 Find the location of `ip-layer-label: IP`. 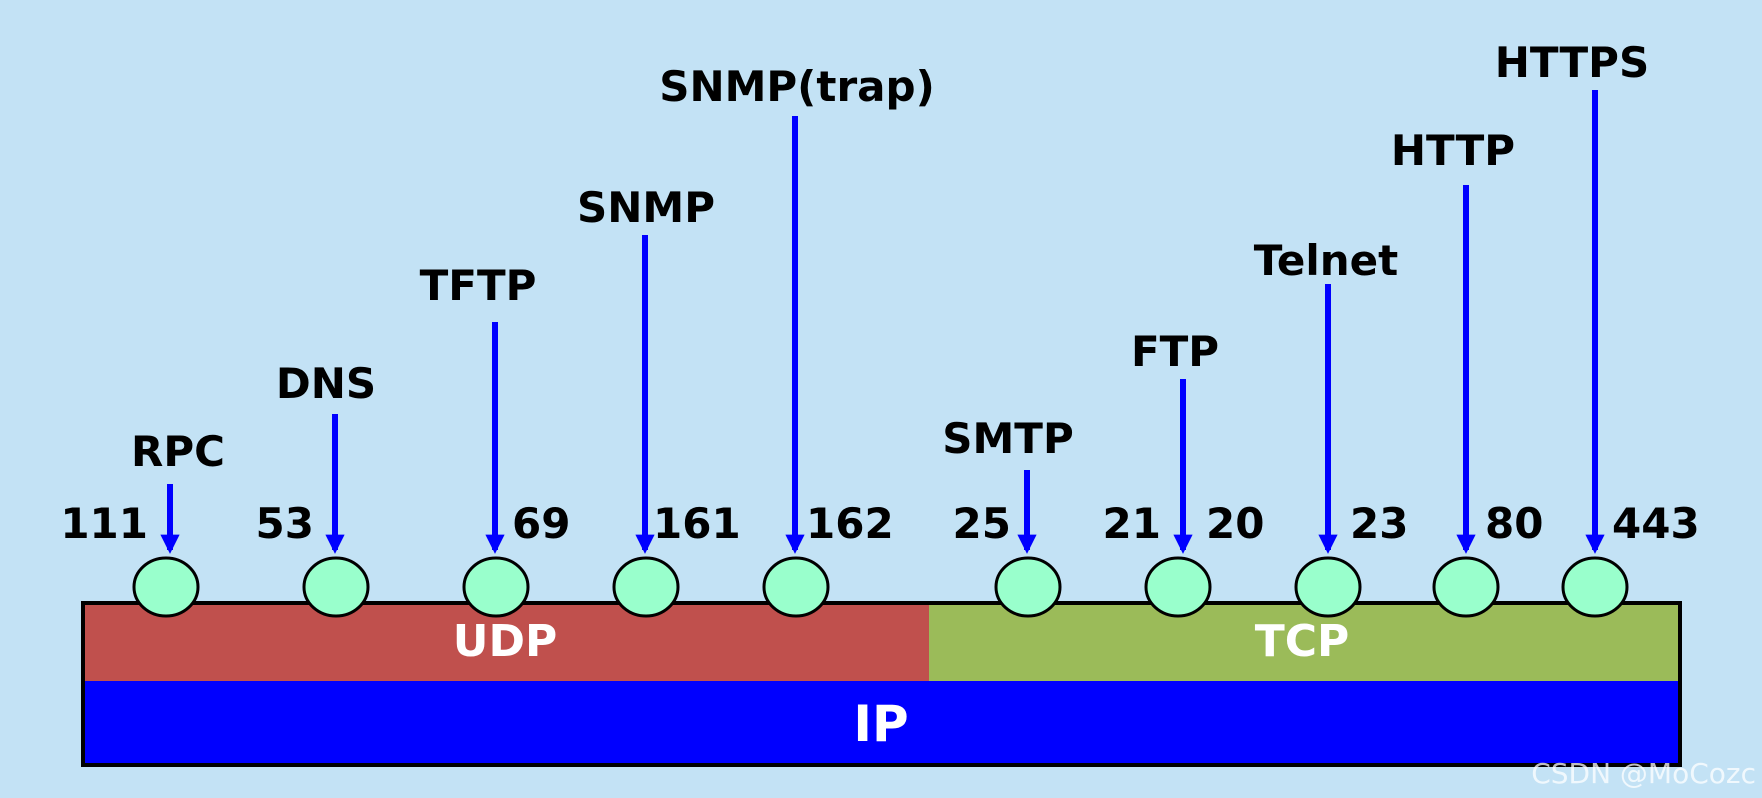

ip-layer-label: IP is located at coordinates (880, 724).